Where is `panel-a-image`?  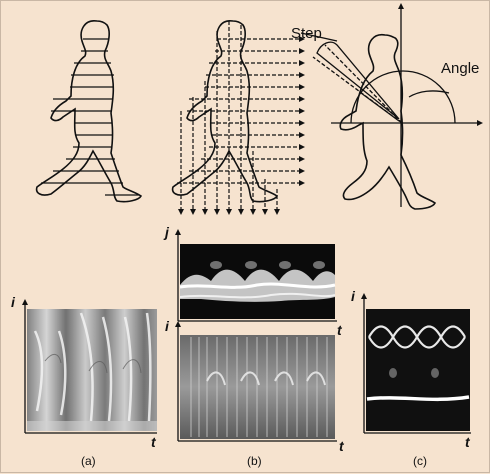 panel-a-image is located at coordinates (92, 370).